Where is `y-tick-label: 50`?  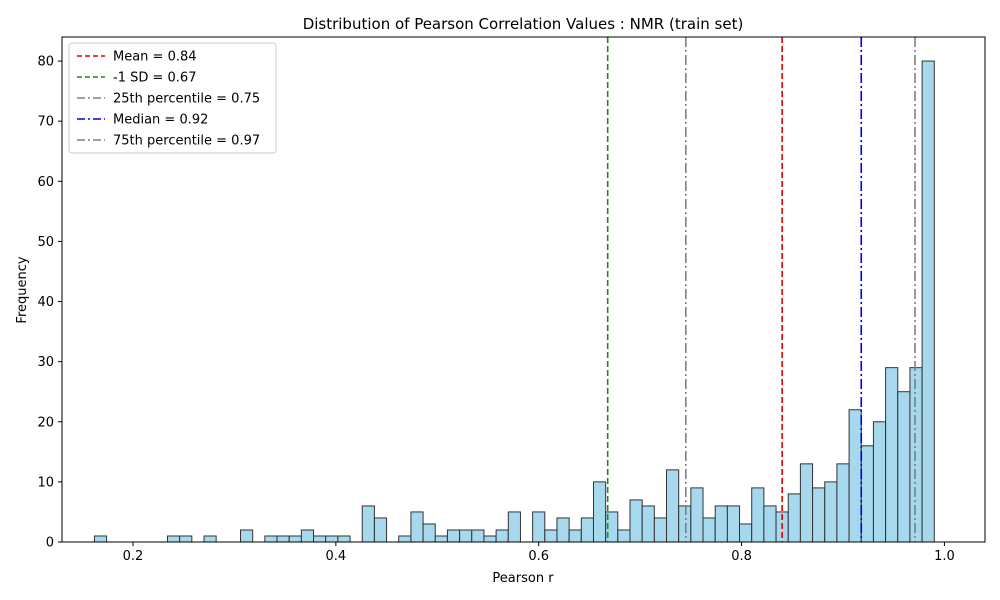 y-tick-label: 50 is located at coordinates (45, 242).